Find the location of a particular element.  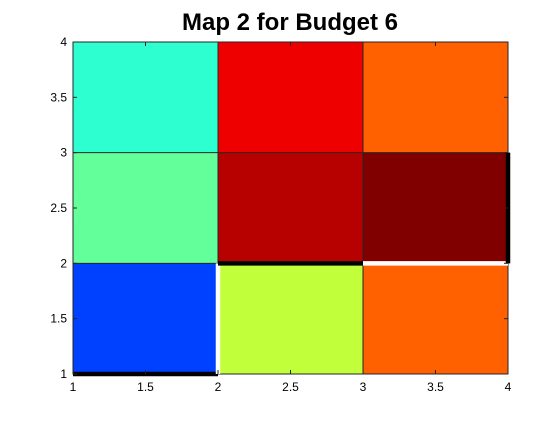

y-tick-label: 2.5 is located at coordinates (58, 208).